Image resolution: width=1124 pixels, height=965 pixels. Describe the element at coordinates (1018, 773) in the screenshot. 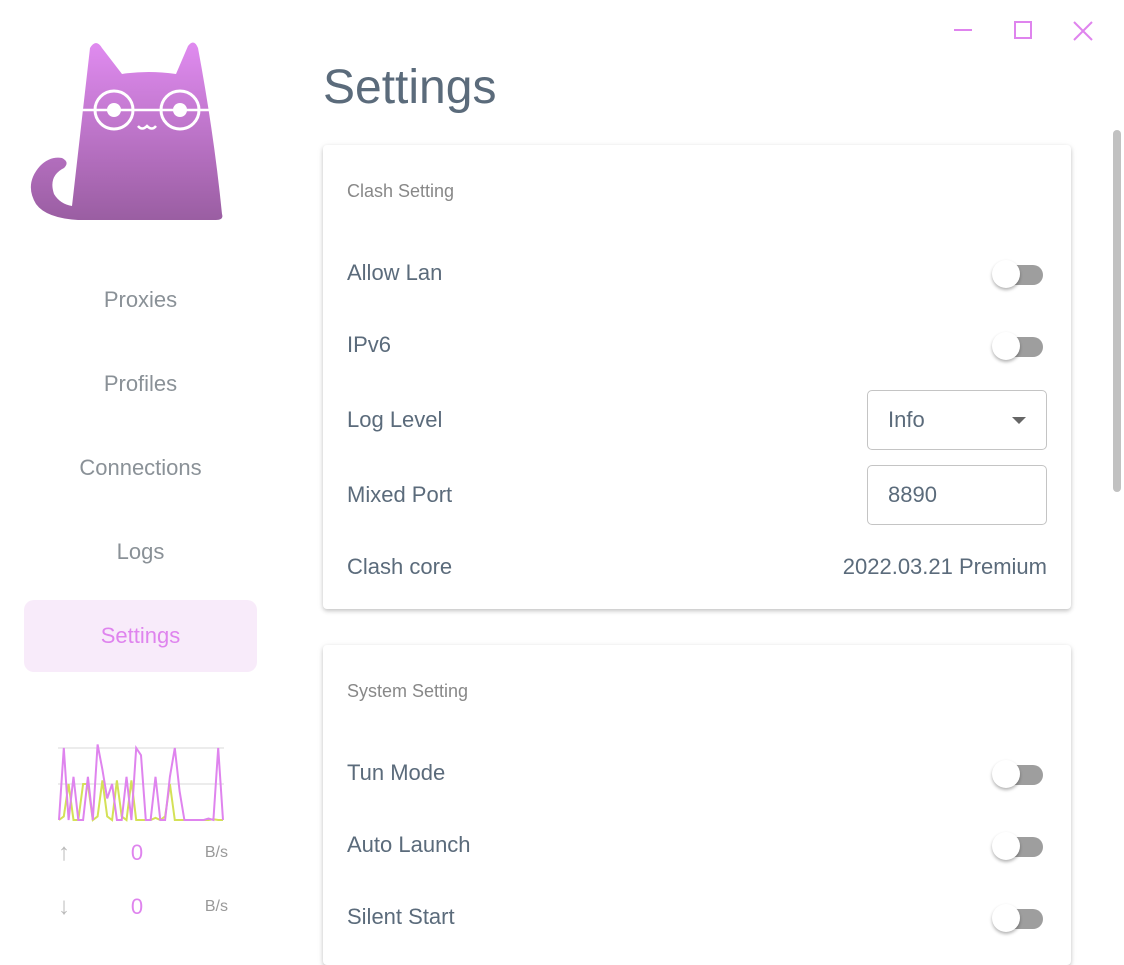

I see `tun-mode-toggle` at that location.